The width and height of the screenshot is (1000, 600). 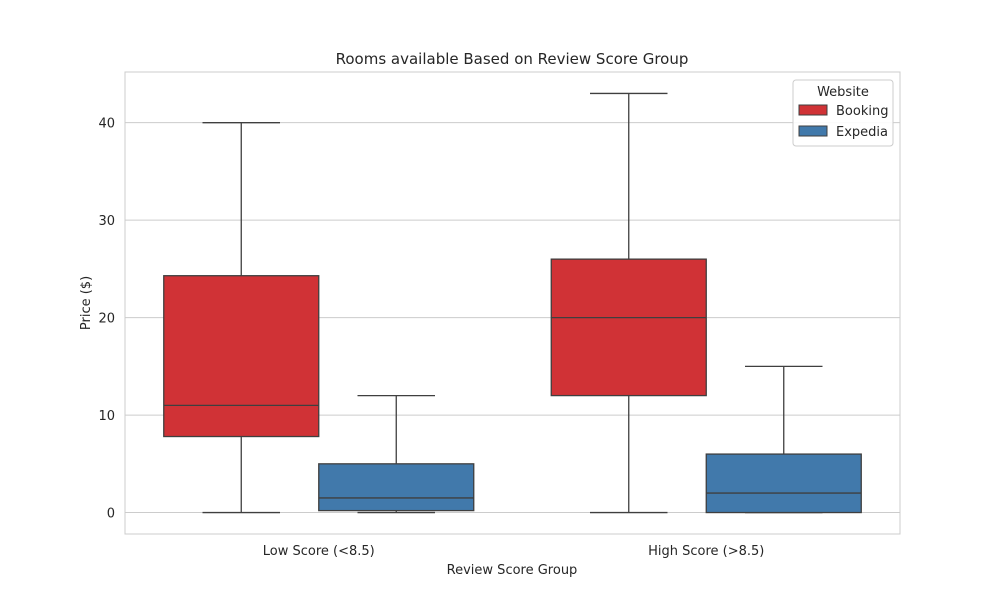 I want to click on y-axis-label: Price ($), so click(x=86, y=303).